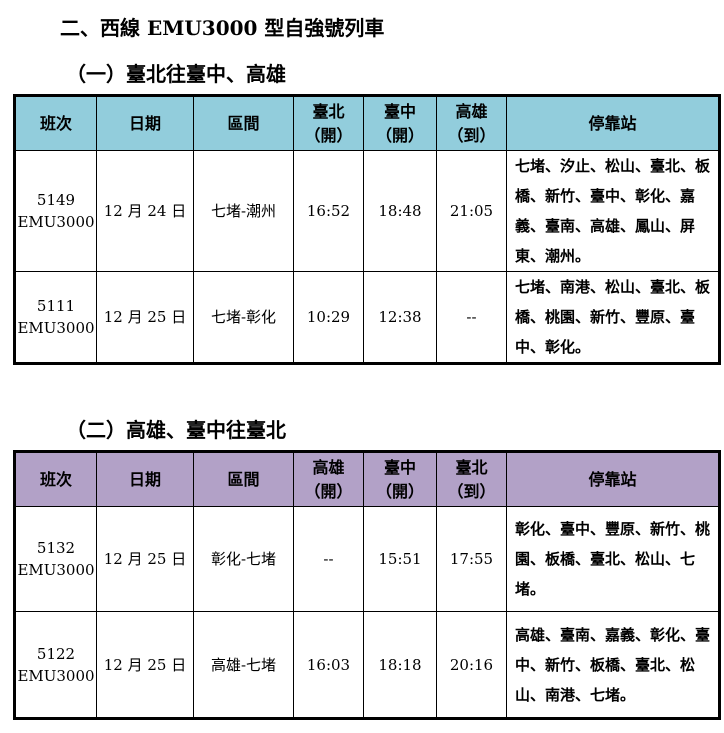 This screenshot has width=724, height=733. What do you see at coordinates (328, 665) in the screenshot?
I see `time-cell: 16:03` at bounding box center [328, 665].